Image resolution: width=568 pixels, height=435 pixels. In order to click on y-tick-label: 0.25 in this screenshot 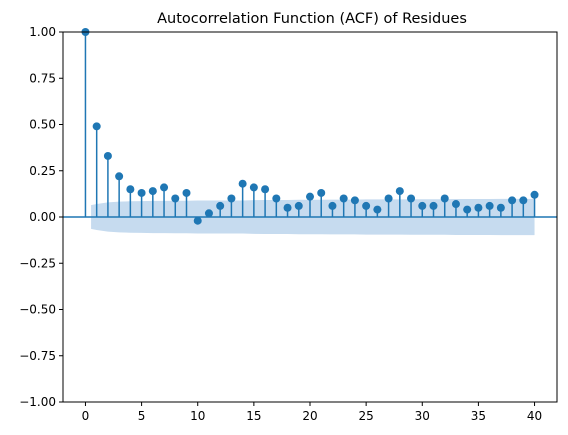, I will do `click(42, 171)`.